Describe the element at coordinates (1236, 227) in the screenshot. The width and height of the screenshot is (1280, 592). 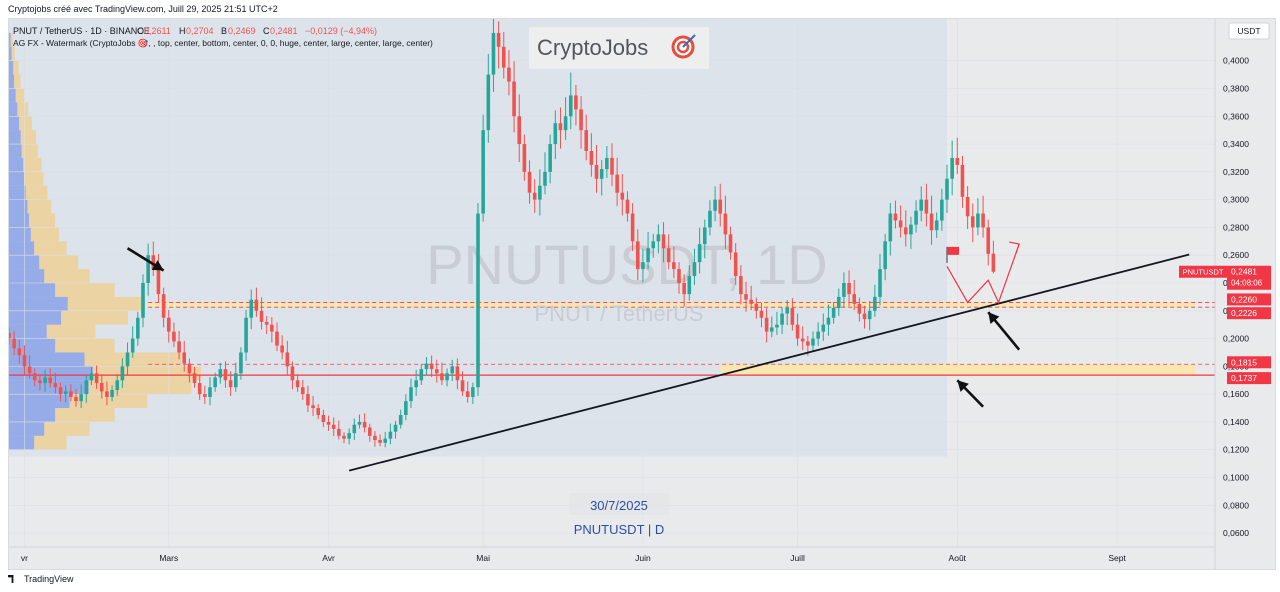
I see `price-tick-label: 0,2800` at that location.